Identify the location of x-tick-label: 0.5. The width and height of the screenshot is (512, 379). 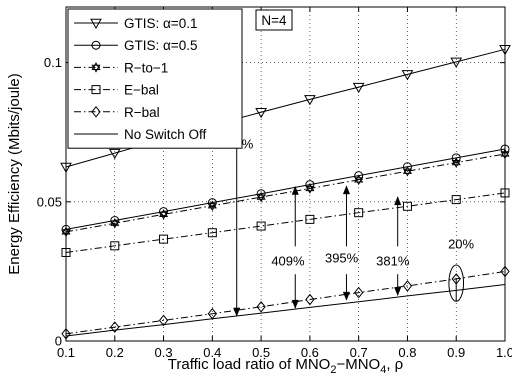
(261, 352).